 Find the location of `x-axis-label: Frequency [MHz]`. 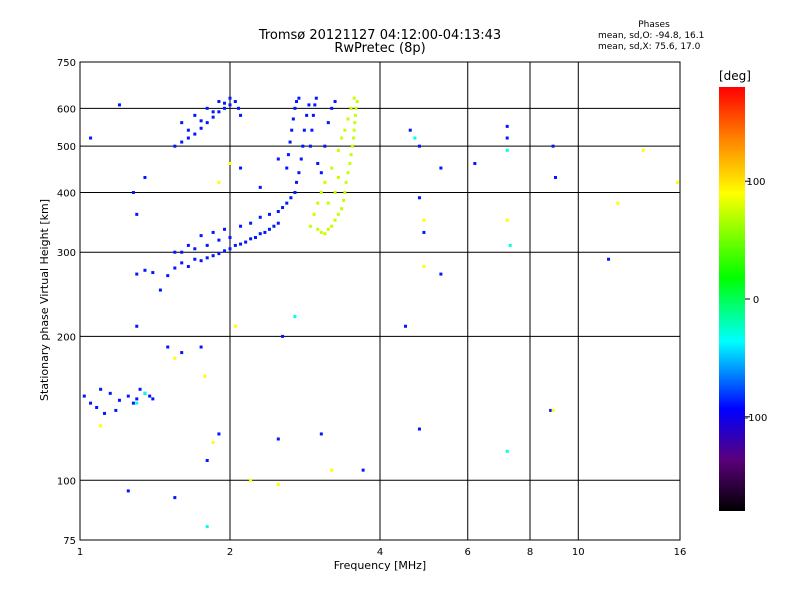

x-axis-label: Frequency [MHz] is located at coordinates (380, 565).